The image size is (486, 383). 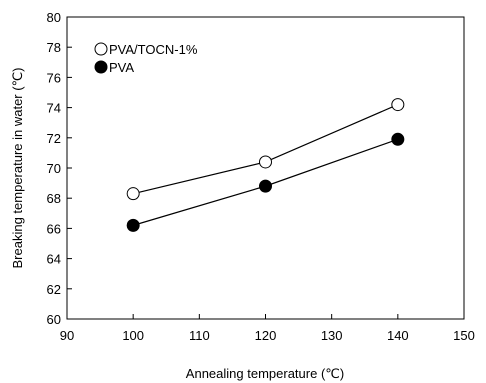 I want to click on x-tick-label: 130, so click(x=332, y=335).